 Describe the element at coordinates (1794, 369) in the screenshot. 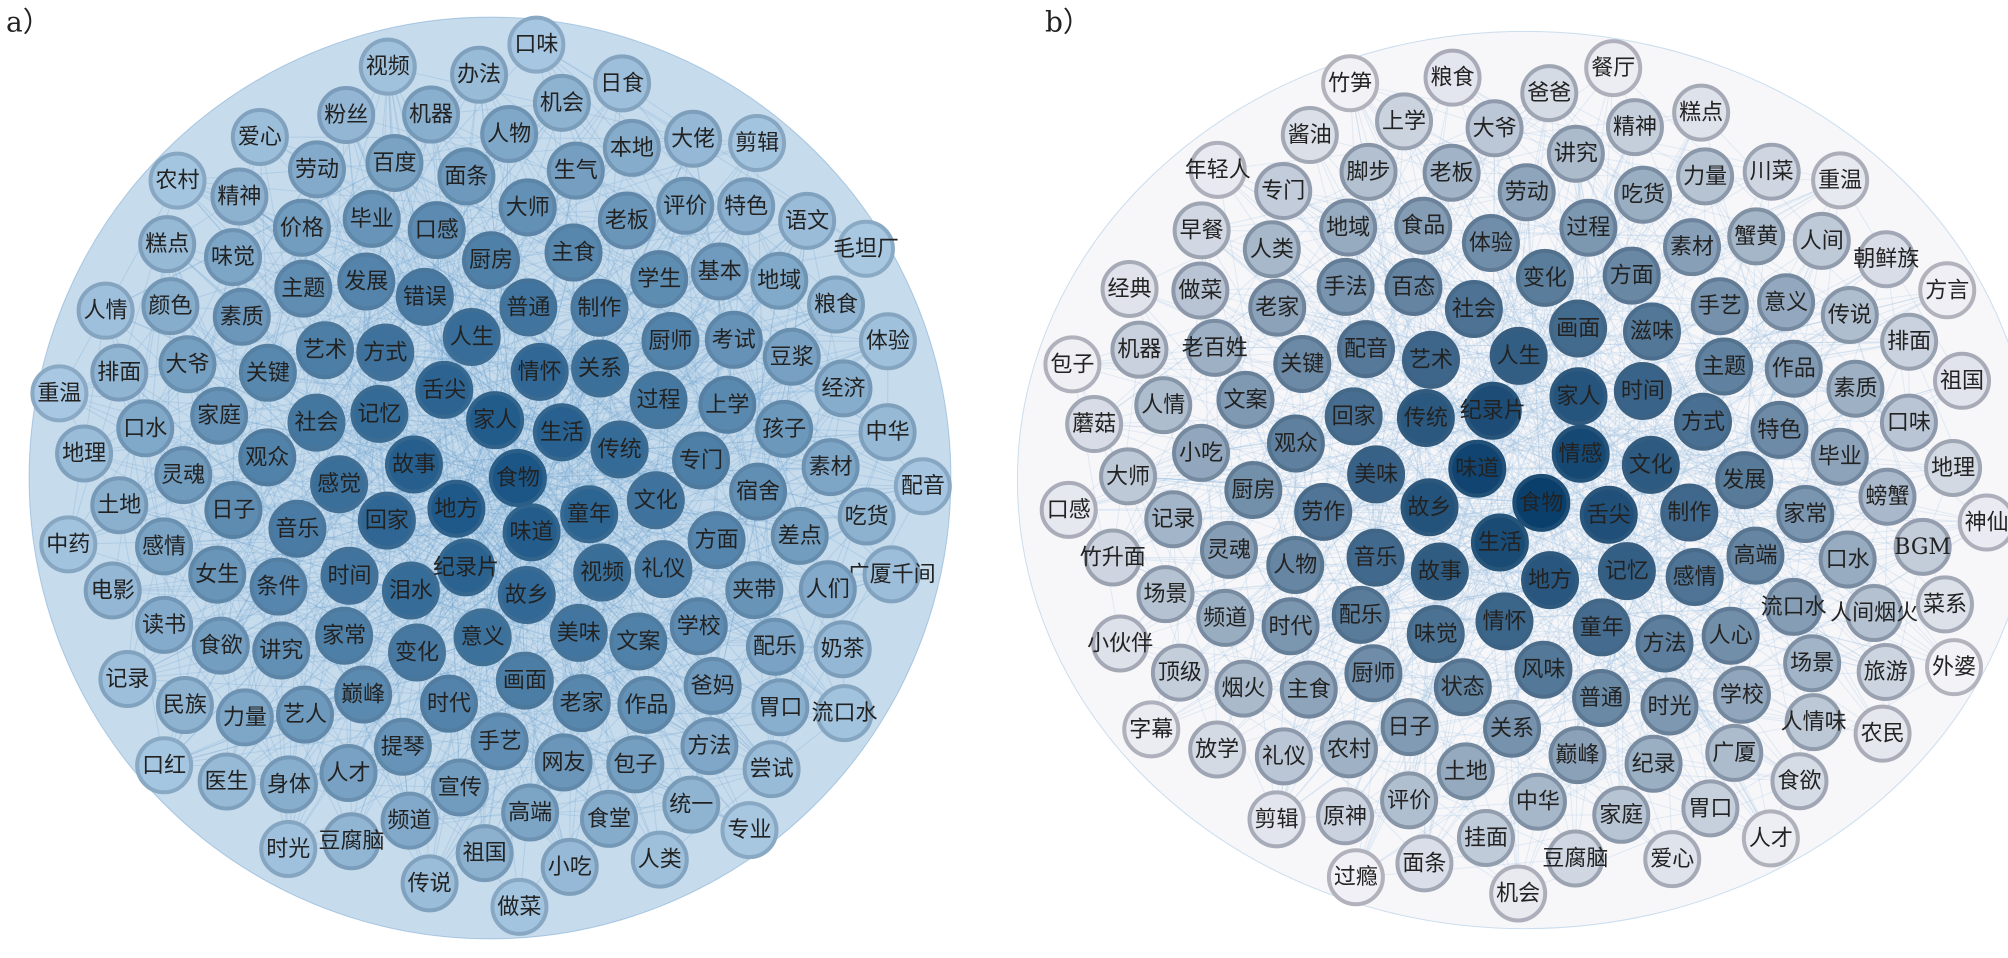

I see `node-label: 作品` at that location.